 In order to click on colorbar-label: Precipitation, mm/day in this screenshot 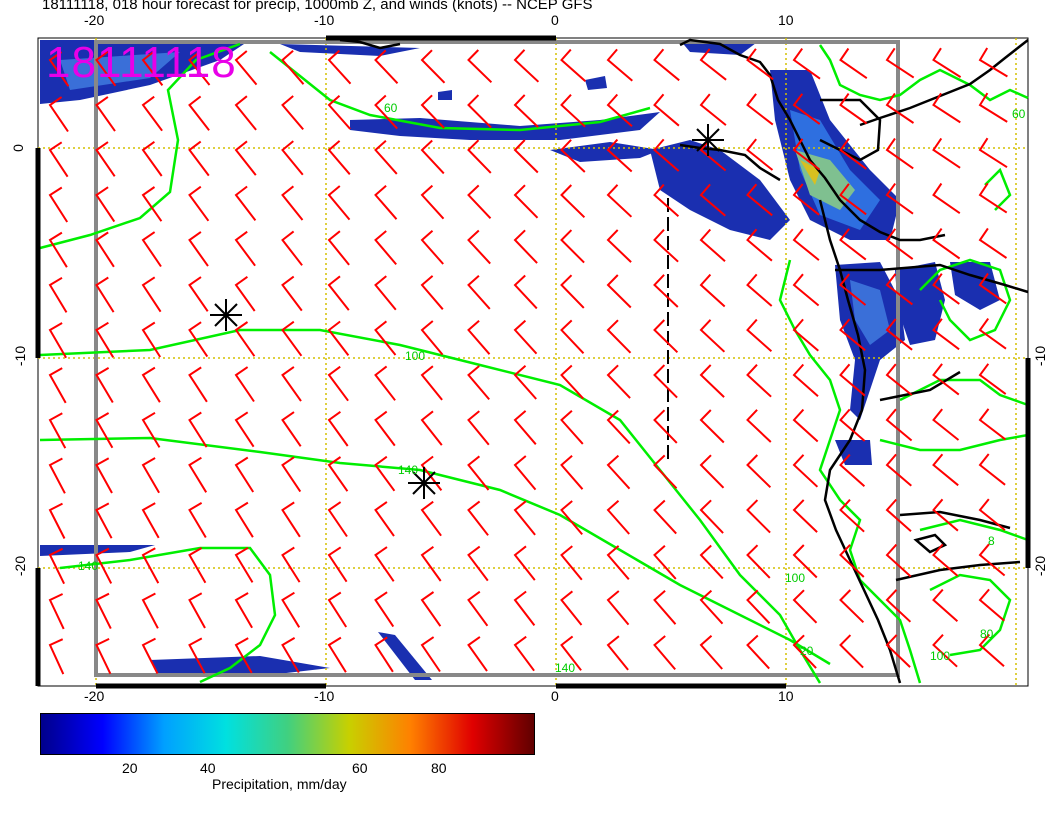, I will do `click(279, 784)`.